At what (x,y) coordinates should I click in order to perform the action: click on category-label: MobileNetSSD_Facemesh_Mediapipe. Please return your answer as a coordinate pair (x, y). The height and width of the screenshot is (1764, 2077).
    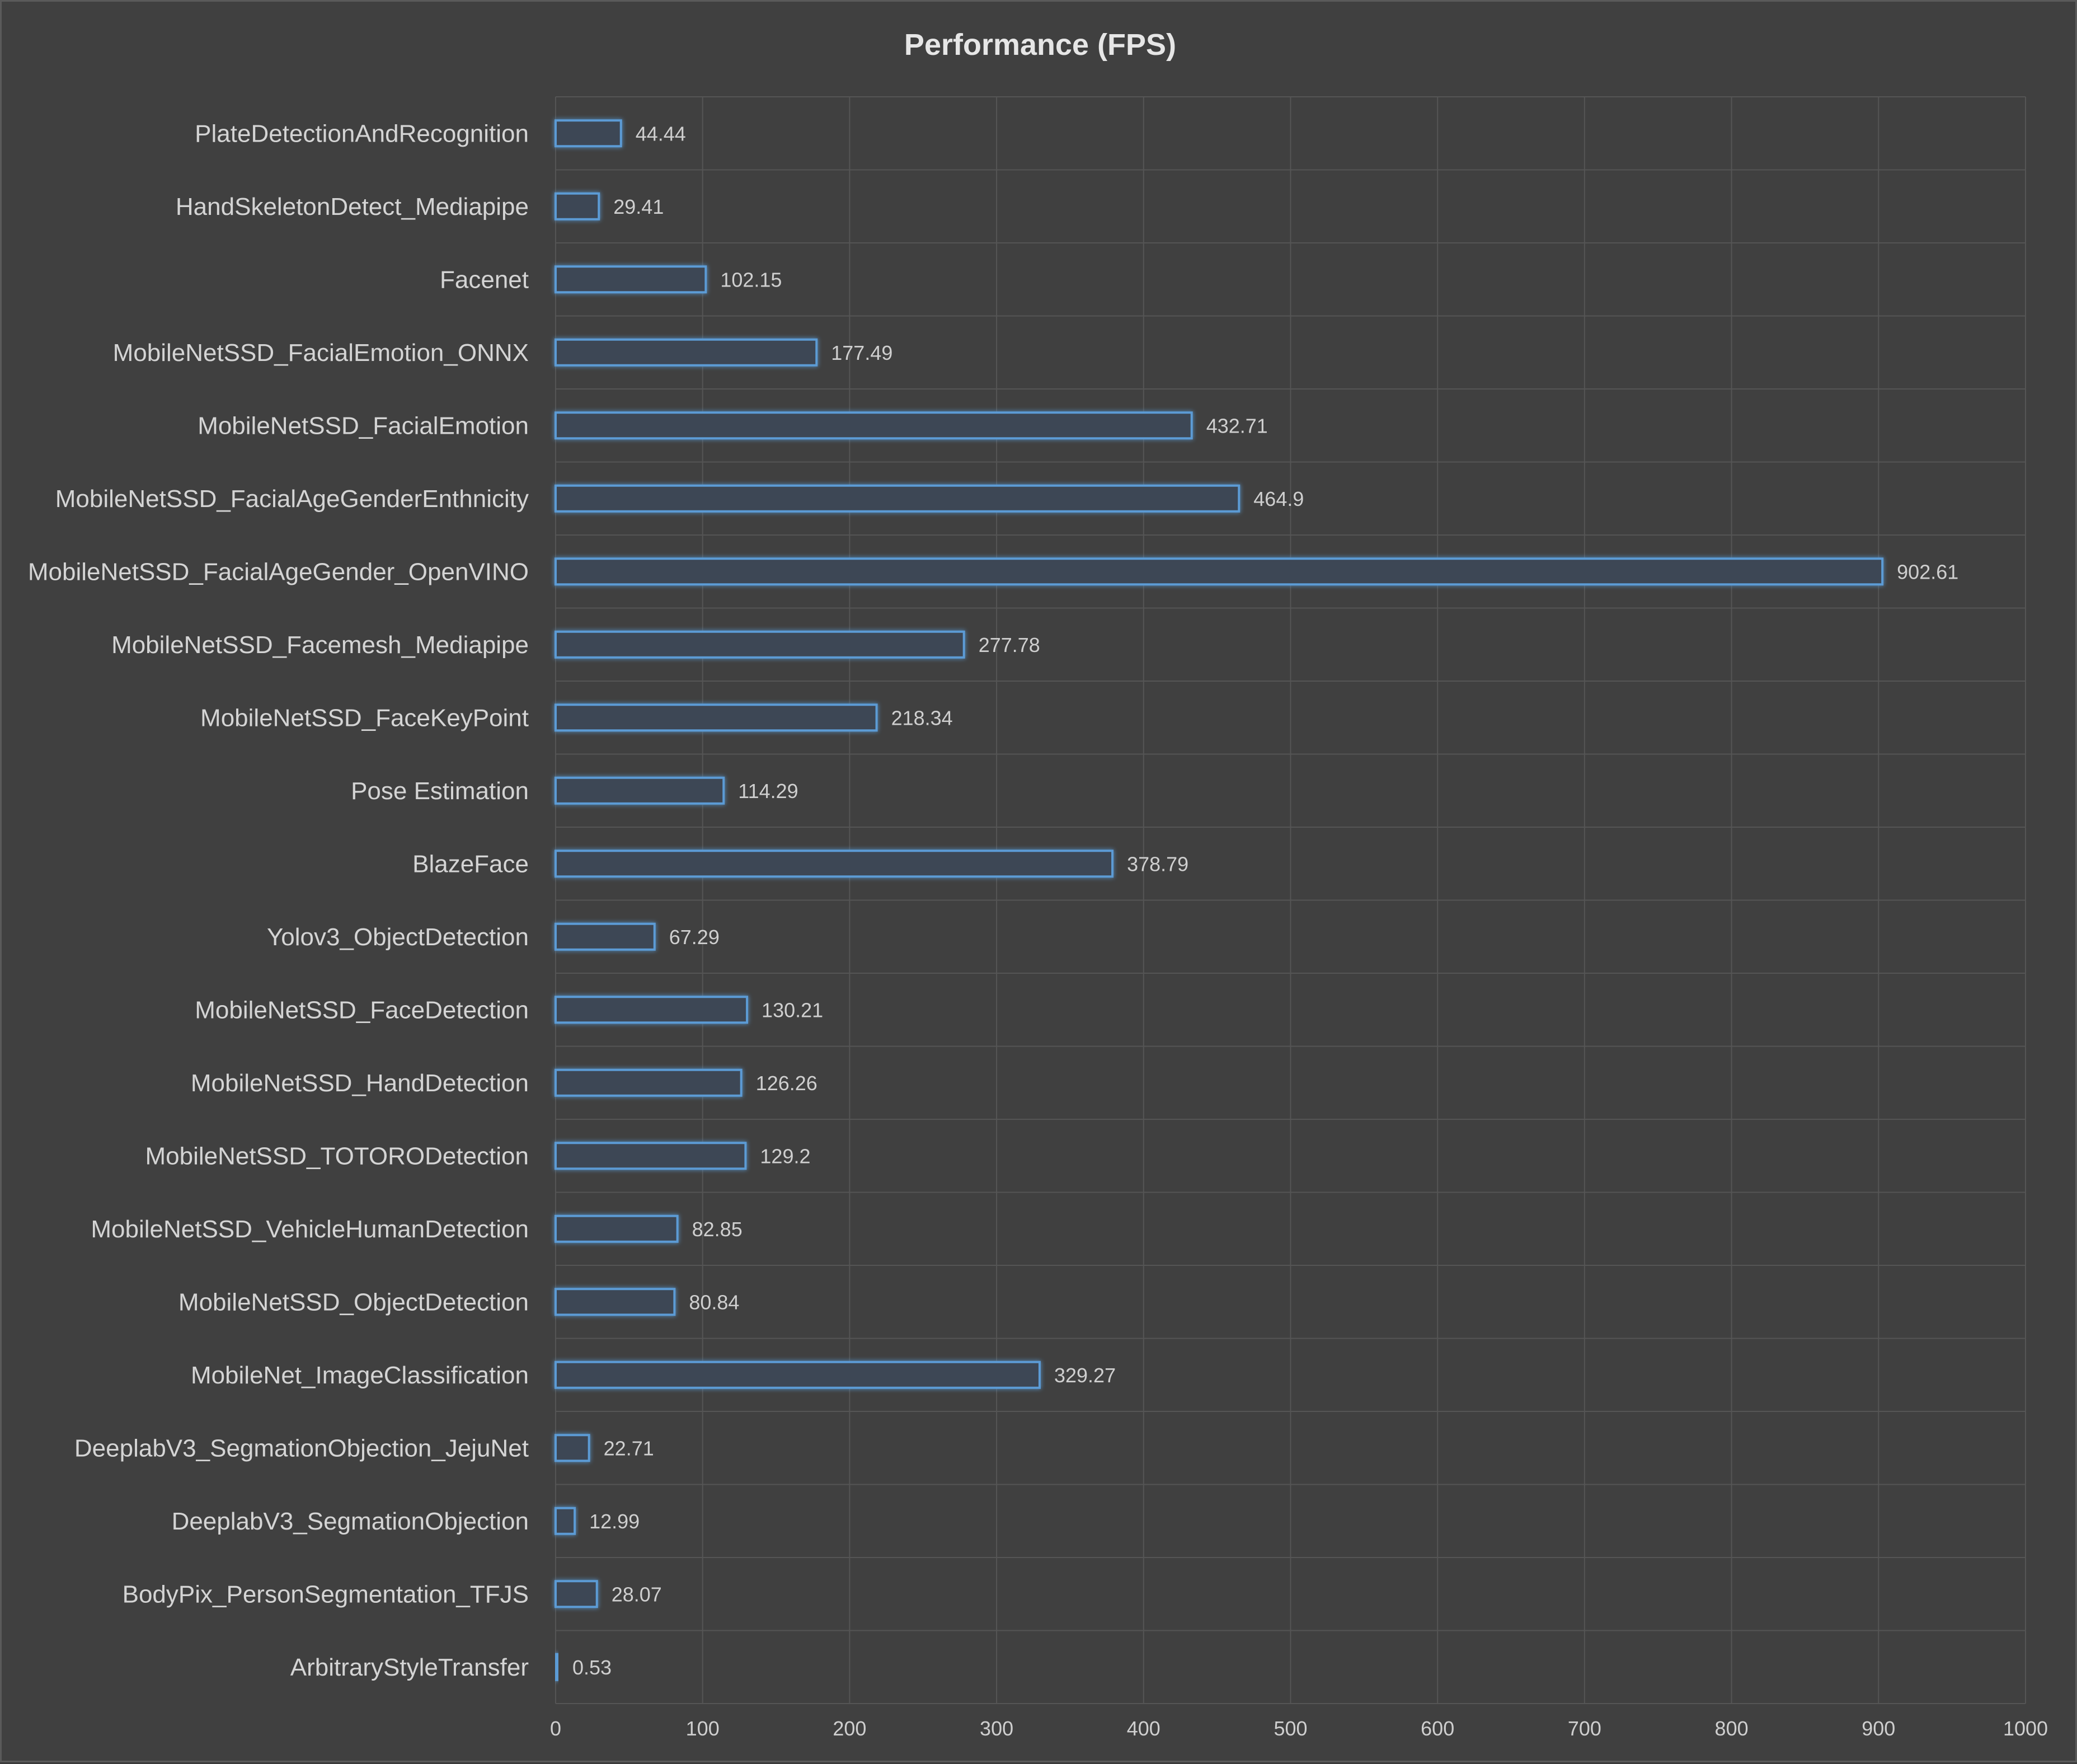
    Looking at the image, I should click on (320, 645).